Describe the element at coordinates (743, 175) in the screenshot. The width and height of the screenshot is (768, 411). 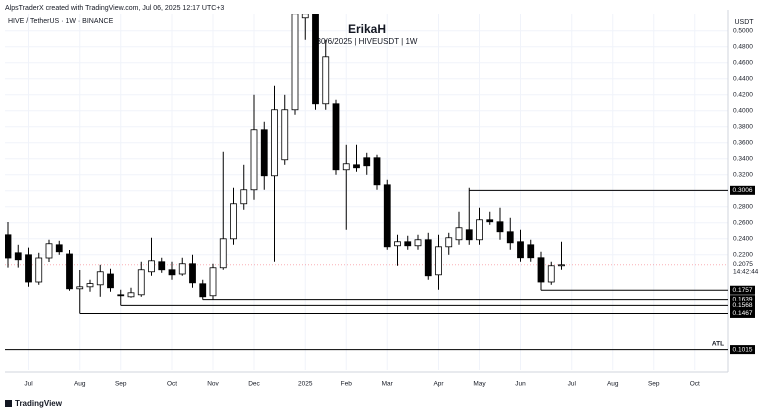
I see `y-tick-label: 0.3200` at that location.